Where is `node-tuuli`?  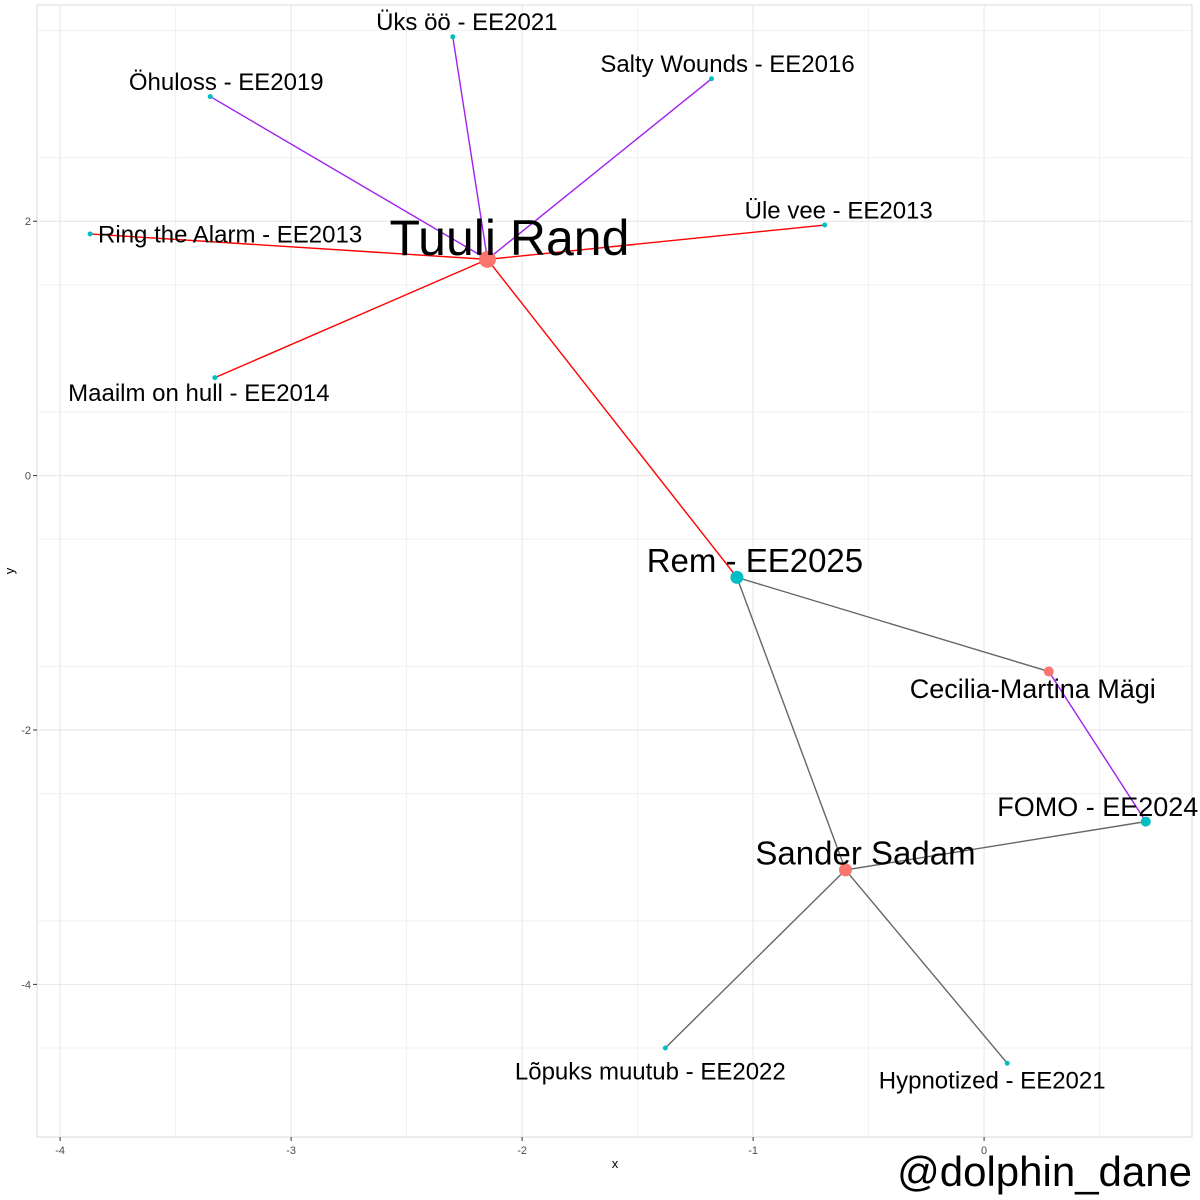
node-tuuli is located at coordinates (487, 259).